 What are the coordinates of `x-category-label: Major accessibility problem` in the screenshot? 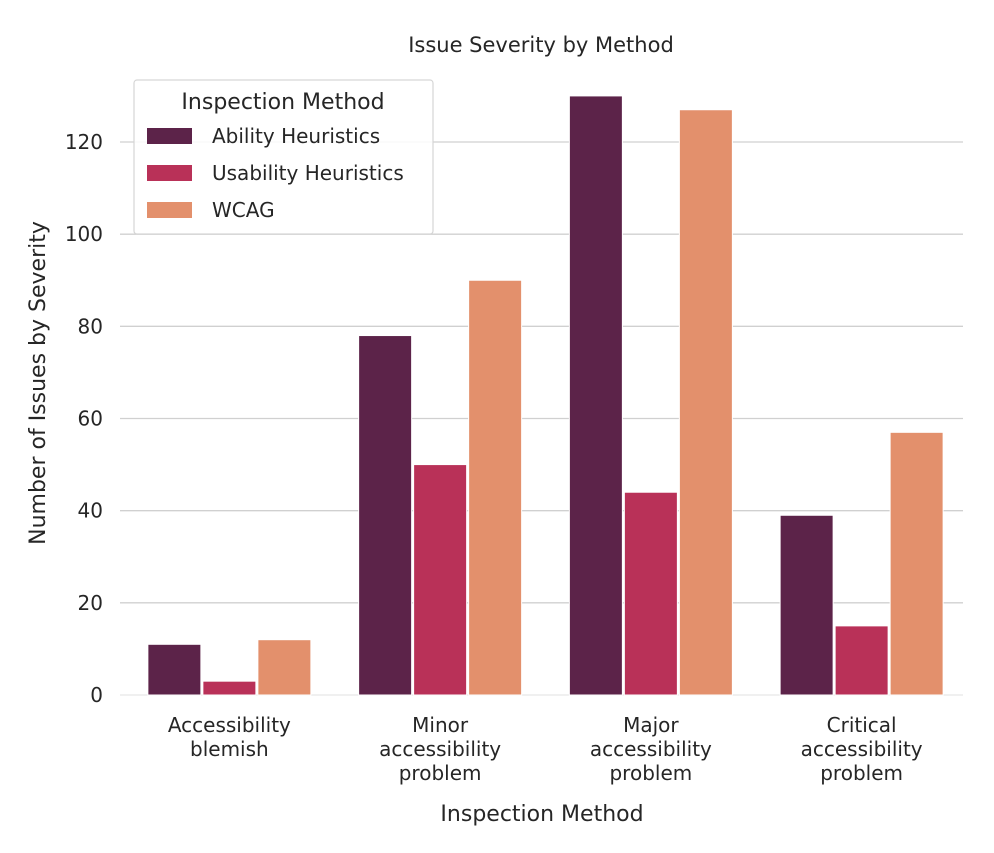 It's located at (651, 749).